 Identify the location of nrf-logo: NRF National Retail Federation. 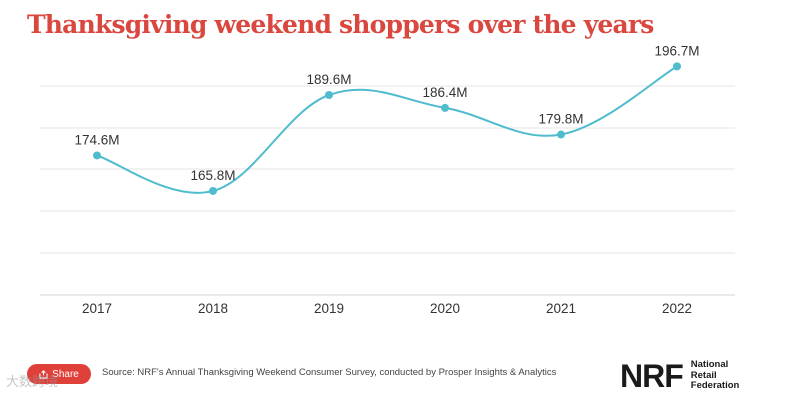
(679, 376).